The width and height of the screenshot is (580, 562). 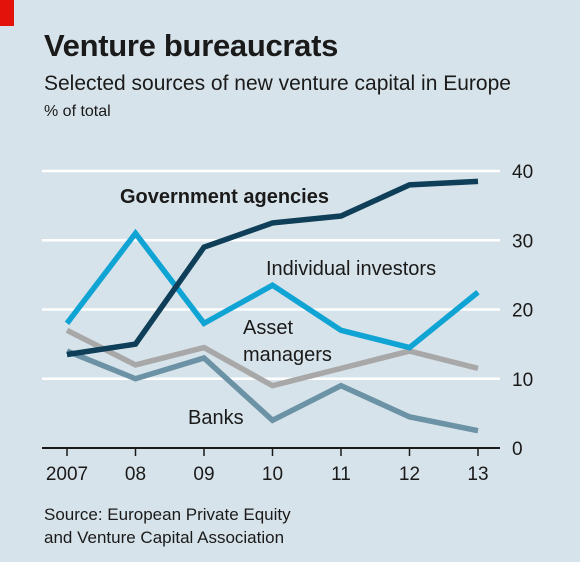 What do you see at coordinates (67, 474) in the screenshot?
I see `x-tick-label: 2007` at bounding box center [67, 474].